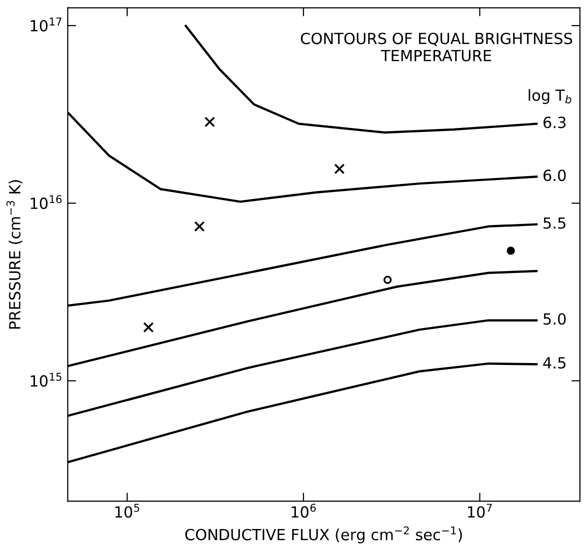  What do you see at coordinates (14, 254) in the screenshot?
I see `y-axis-title: PRESSURE (cm$^{−3}$ K)` at bounding box center [14, 254].